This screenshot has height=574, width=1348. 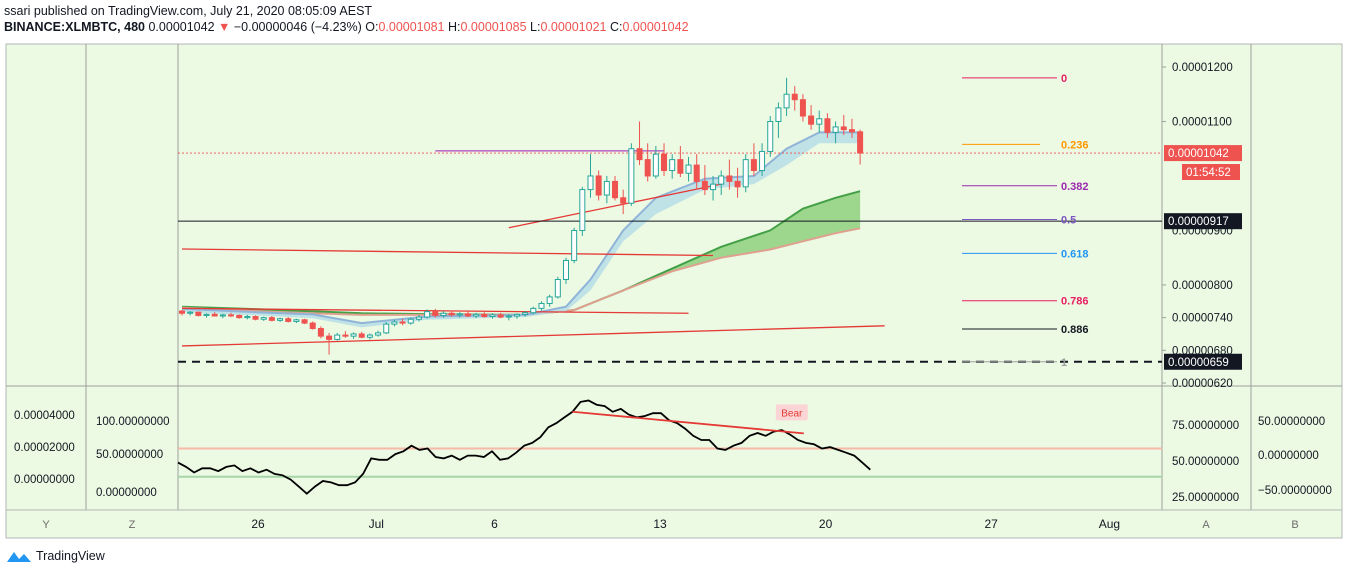 What do you see at coordinates (1202, 122) in the screenshot?
I see `price-tick-label: 0.00001100` at bounding box center [1202, 122].